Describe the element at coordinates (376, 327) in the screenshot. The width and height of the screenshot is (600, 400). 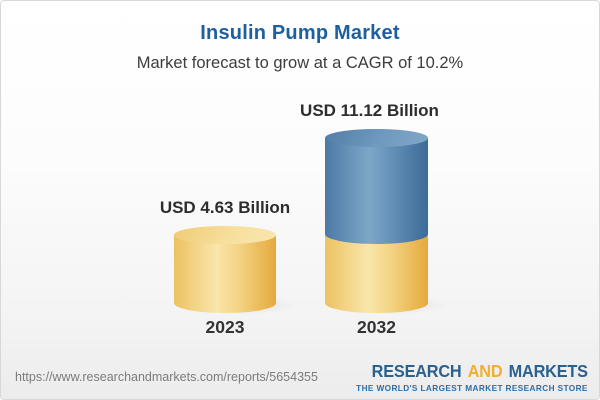
I see `year-label-2032: 2032` at that location.